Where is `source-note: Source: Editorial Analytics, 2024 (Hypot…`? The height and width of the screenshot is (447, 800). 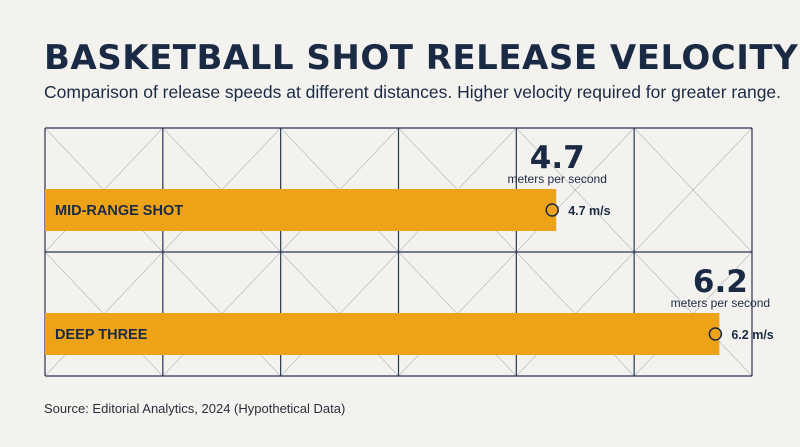 source-note: Source: Editorial Analytics, 2024 (Hypot… is located at coordinates (195, 408).